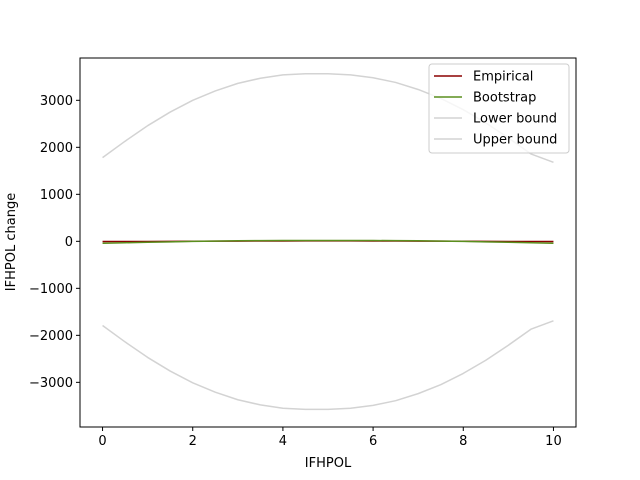  What do you see at coordinates (56, 148) in the screenshot?
I see `y-tick-label: 2000` at bounding box center [56, 148].